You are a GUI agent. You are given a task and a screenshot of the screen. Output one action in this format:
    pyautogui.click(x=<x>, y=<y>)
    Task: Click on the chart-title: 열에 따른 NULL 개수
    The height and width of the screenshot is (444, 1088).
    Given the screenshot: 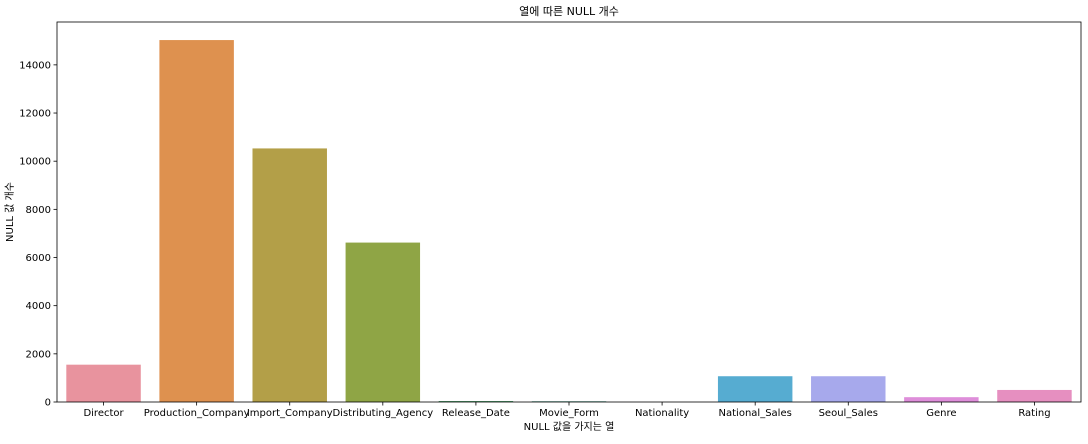 What is the action you would take?
    pyautogui.click(x=569, y=11)
    